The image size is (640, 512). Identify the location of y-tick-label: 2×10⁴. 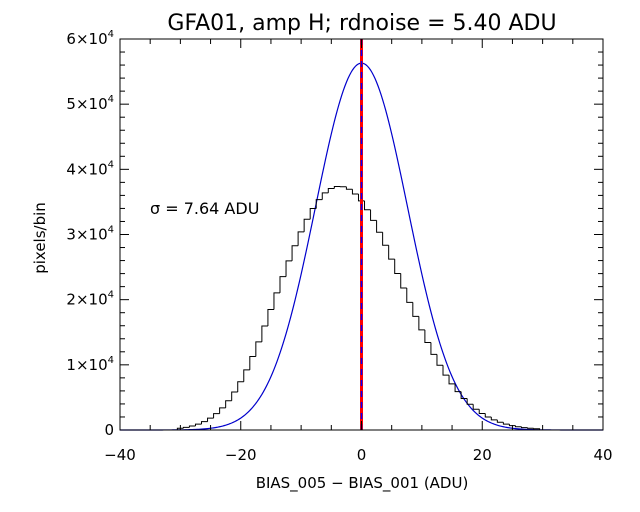
(90, 299).